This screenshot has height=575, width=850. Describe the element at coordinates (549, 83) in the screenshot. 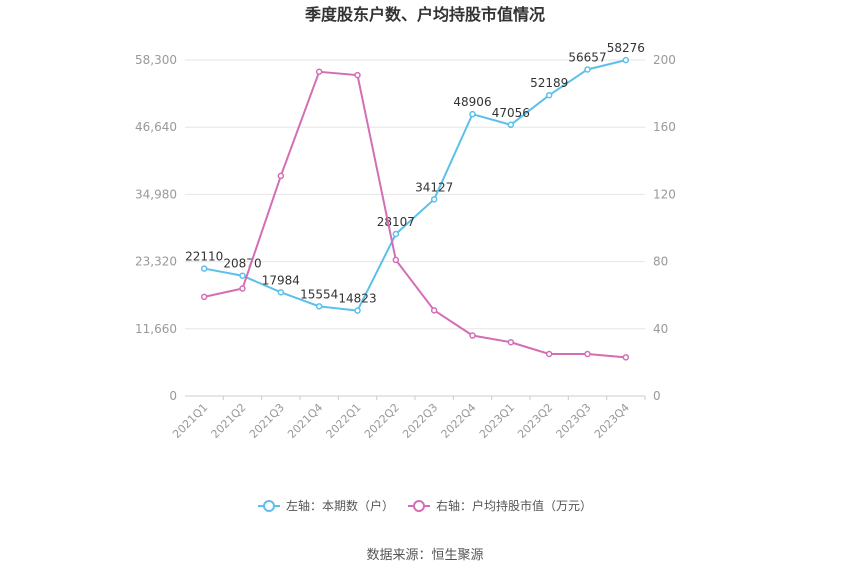

I see `data-label: 52189` at that location.